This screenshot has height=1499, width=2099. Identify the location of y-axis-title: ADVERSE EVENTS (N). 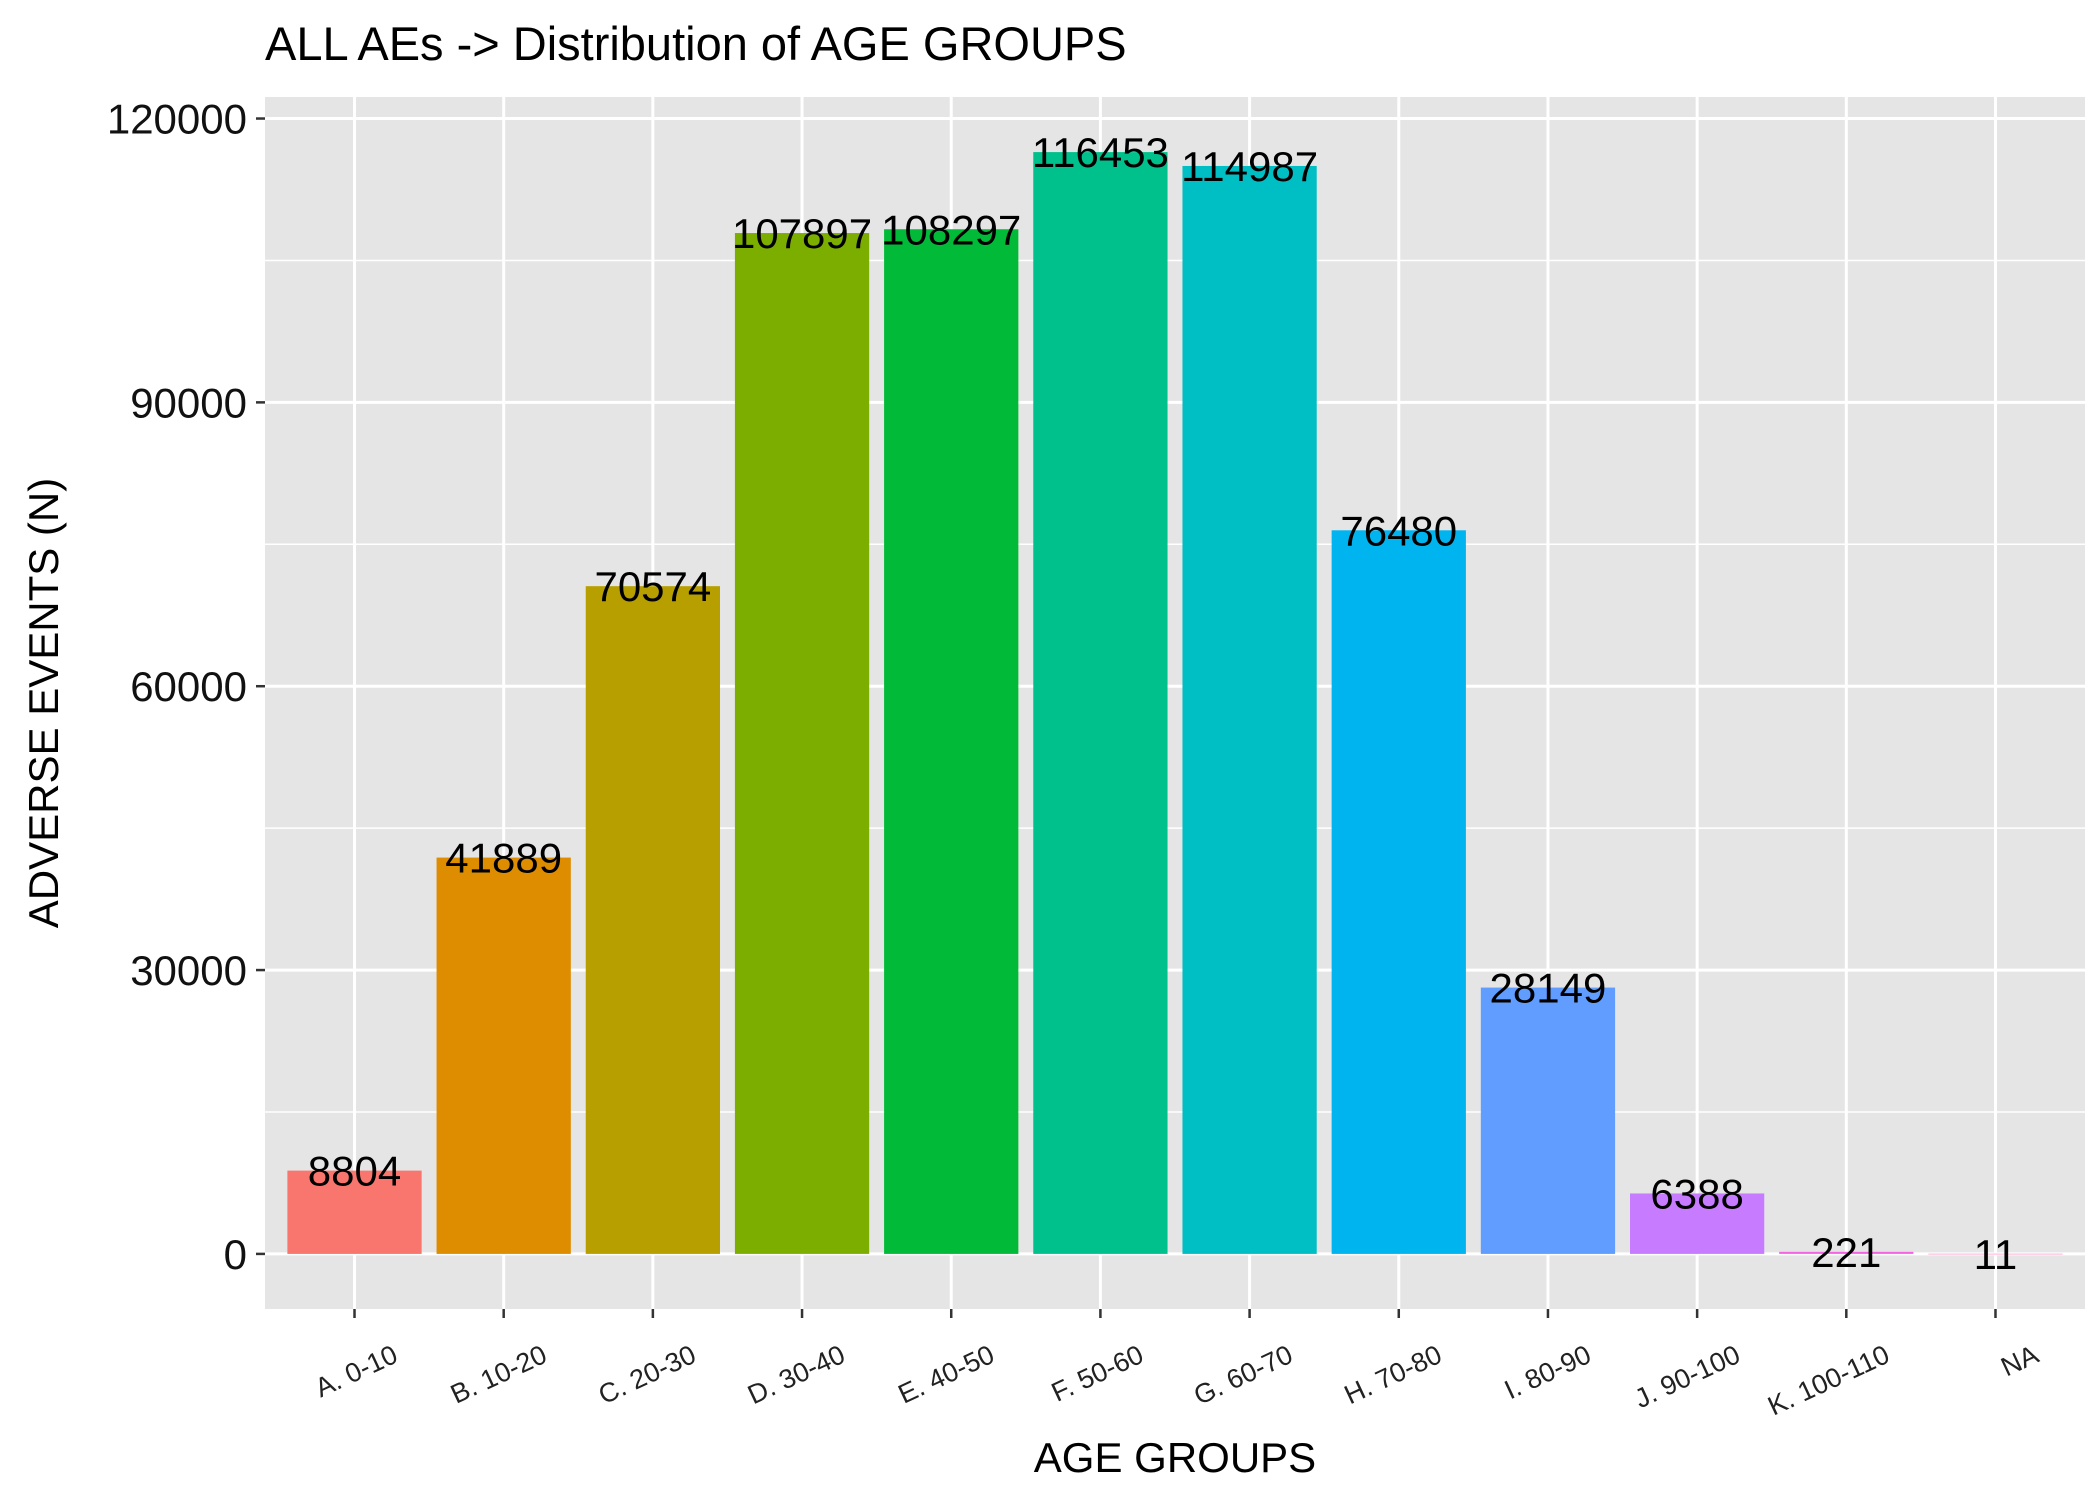
(43, 703).